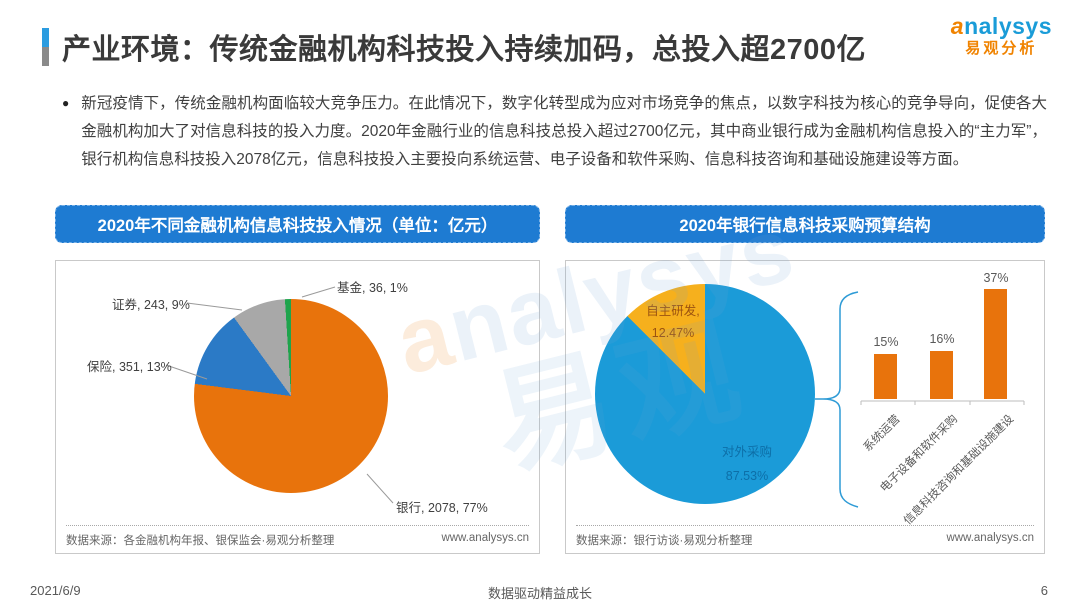  Describe the element at coordinates (990, 538) in the screenshot. I see `right-website: www.analysys.cn` at that location.